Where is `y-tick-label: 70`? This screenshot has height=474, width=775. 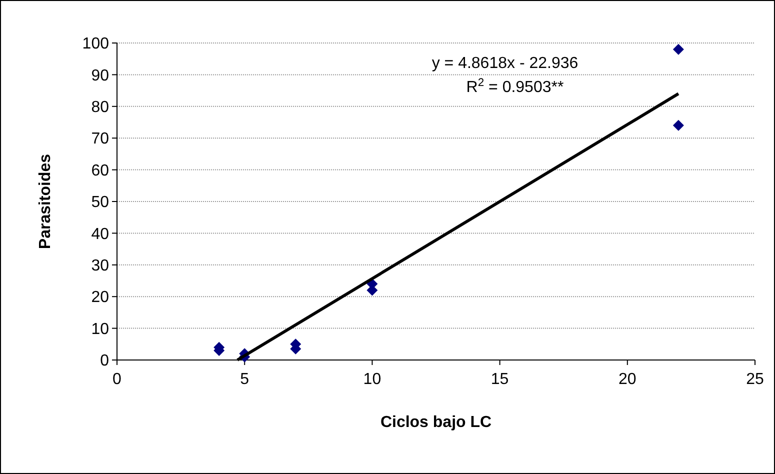 y-tick-label: 70 is located at coordinates (100, 139).